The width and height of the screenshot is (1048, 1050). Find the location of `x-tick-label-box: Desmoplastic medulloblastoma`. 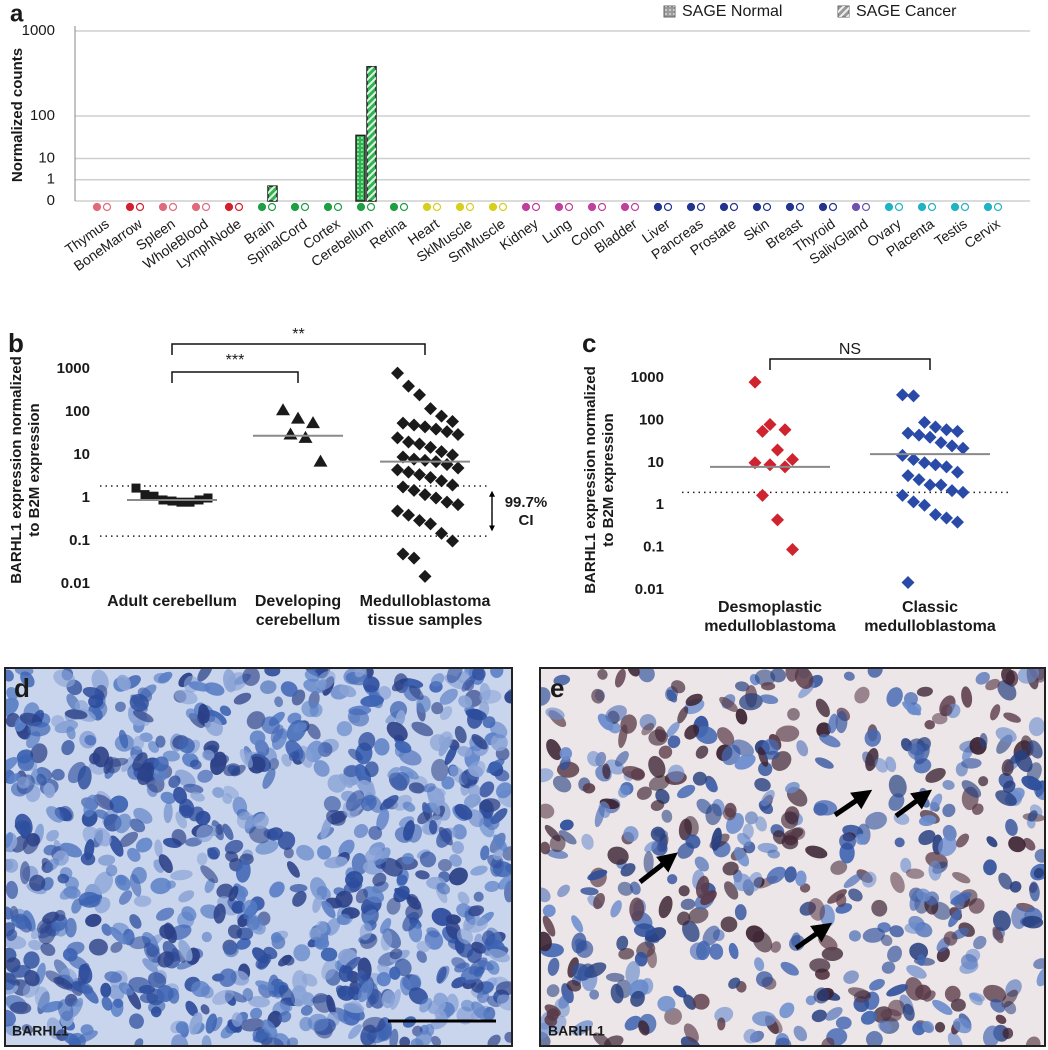

x-tick-label-box: Desmoplastic medulloblastoma is located at coordinates (770, 617).